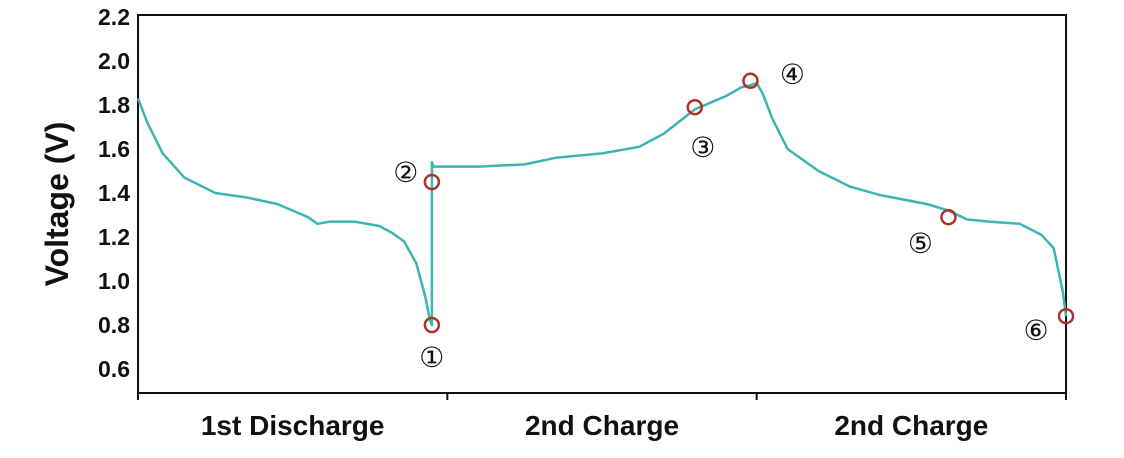 This screenshot has width=1124, height=458. What do you see at coordinates (114, 17) in the screenshot?
I see `y-tick-label: 2.2` at bounding box center [114, 17].